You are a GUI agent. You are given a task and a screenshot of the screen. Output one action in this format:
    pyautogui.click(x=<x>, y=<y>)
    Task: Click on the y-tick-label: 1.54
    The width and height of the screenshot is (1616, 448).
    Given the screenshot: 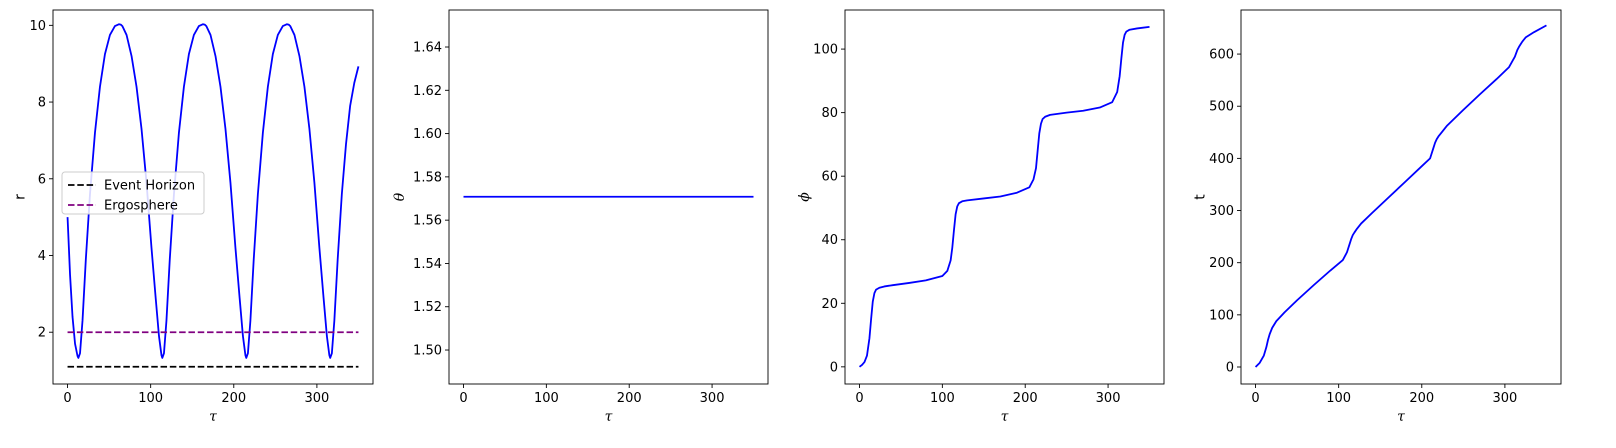 What is the action you would take?
    pyautogui.click(x=427, y=264)
    